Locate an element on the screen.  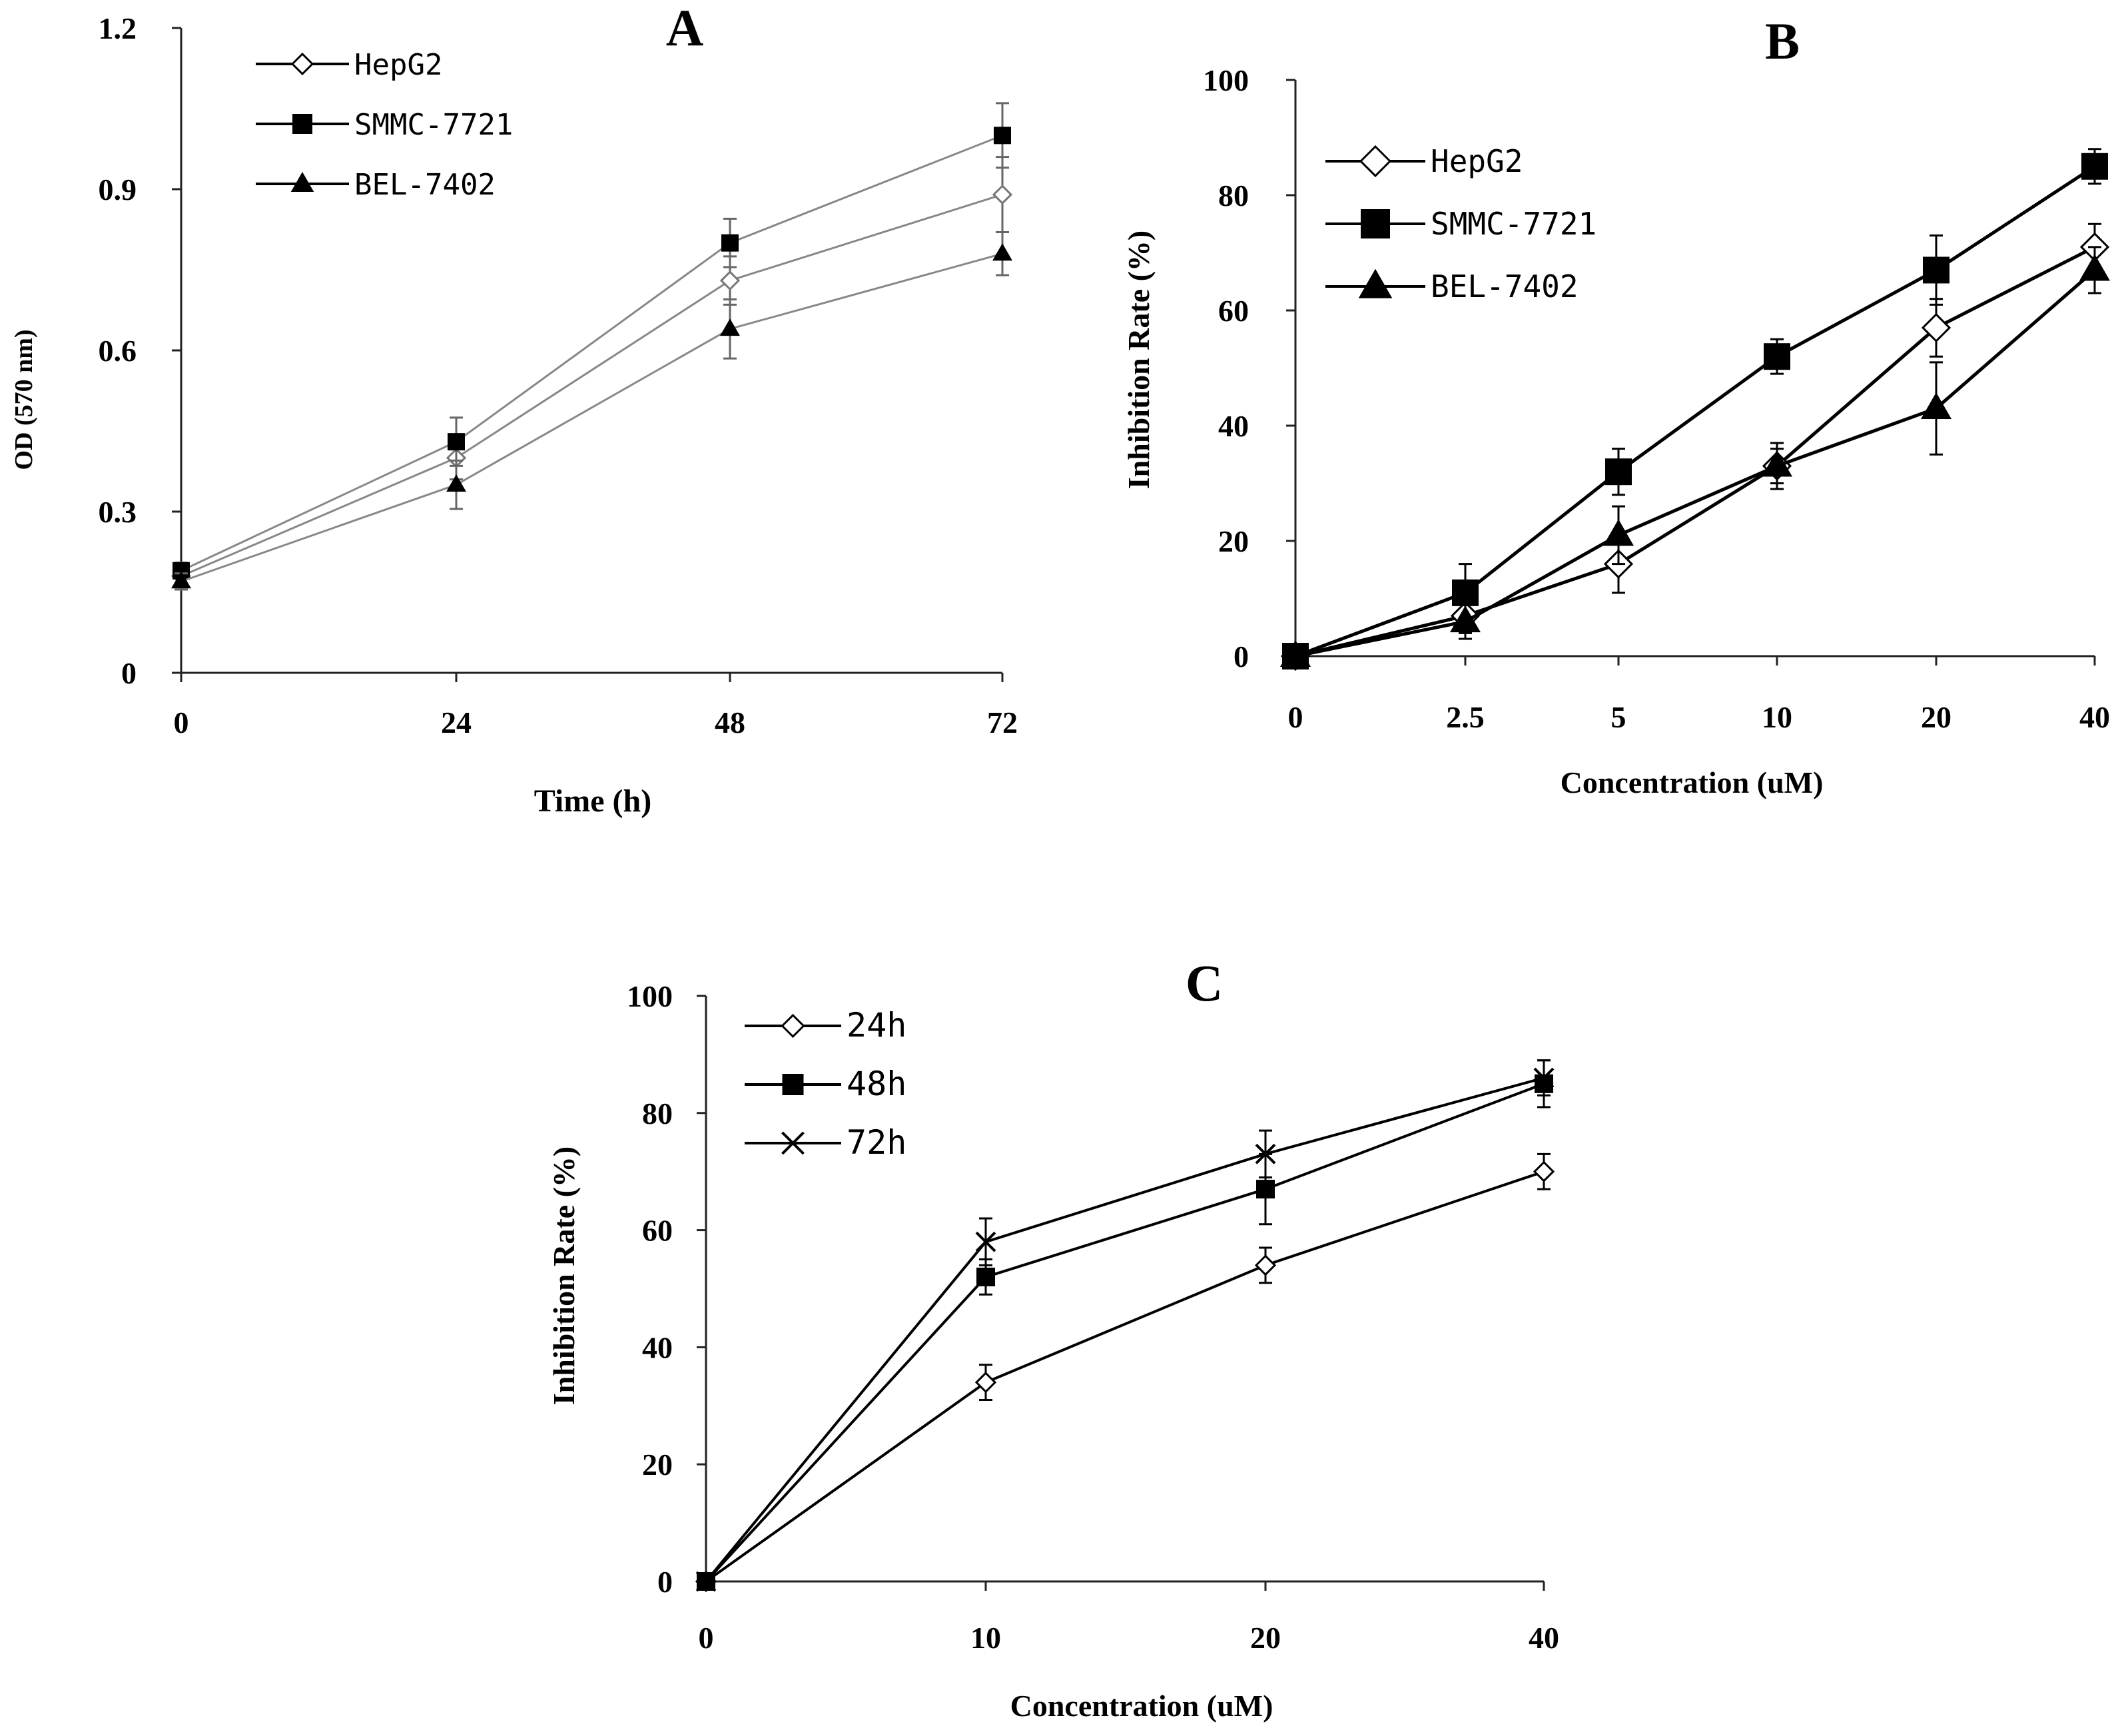
panel-a-x-tick-label: 0 is located at coordinates (181, 722).